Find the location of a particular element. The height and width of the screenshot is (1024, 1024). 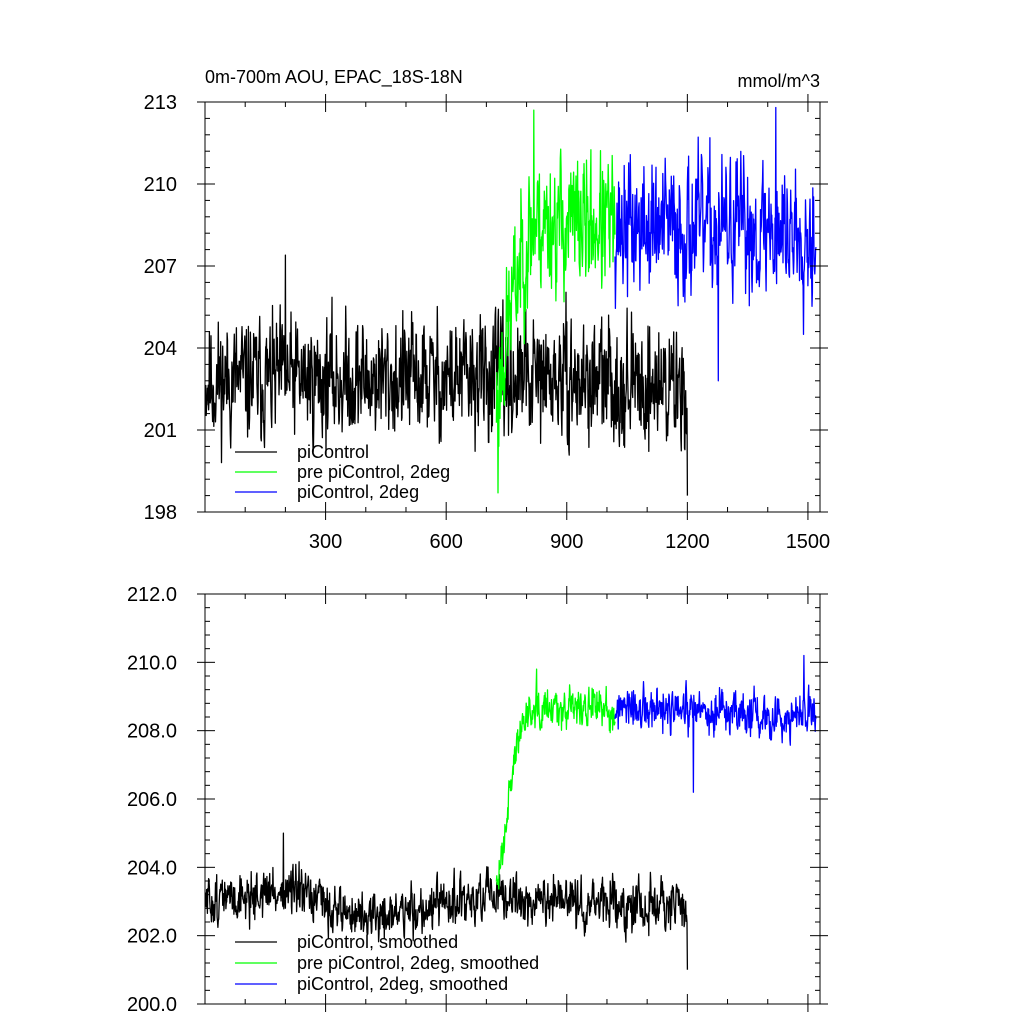

y-tick-label: 202.0 is located at coordinates (152, 937).